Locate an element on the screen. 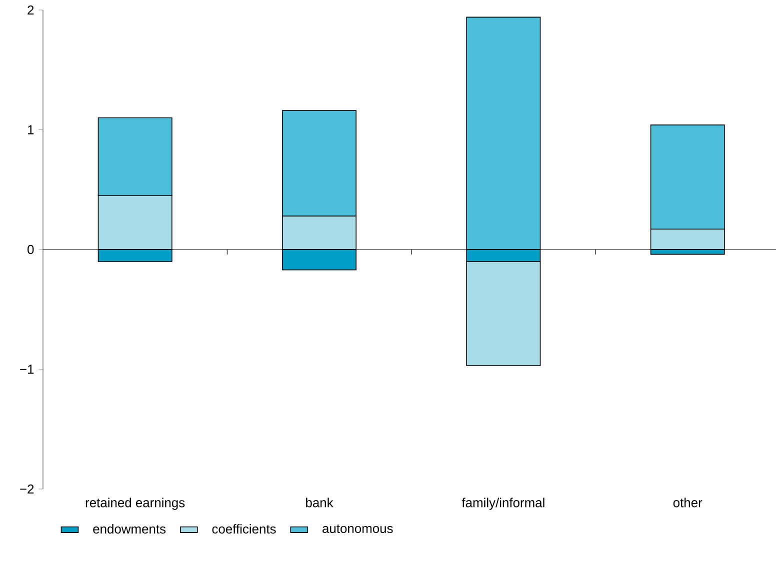  x-tick-label: retained earnings is located at coordinates (135, 504).